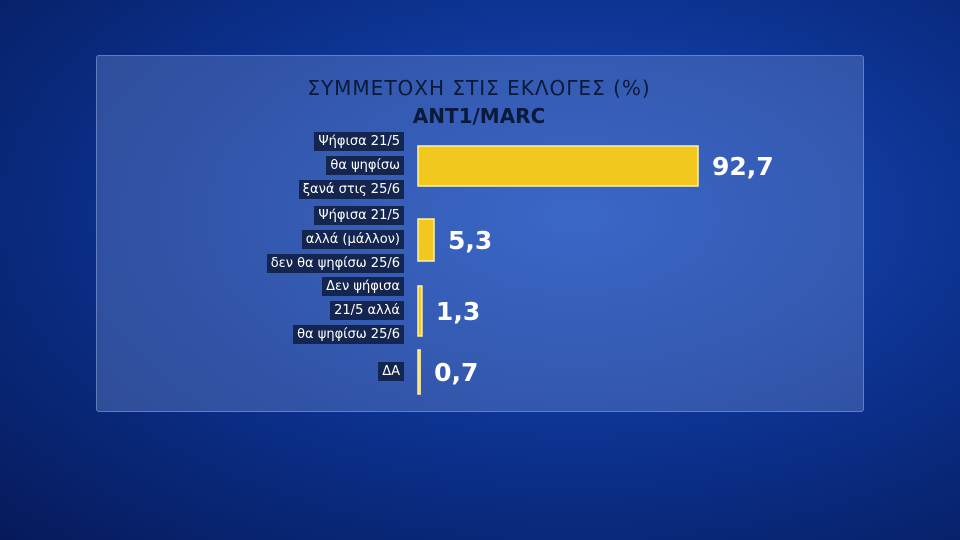 The image size is (960, 540). I want to click on category-text: ΔΑ, so click(391, 371).